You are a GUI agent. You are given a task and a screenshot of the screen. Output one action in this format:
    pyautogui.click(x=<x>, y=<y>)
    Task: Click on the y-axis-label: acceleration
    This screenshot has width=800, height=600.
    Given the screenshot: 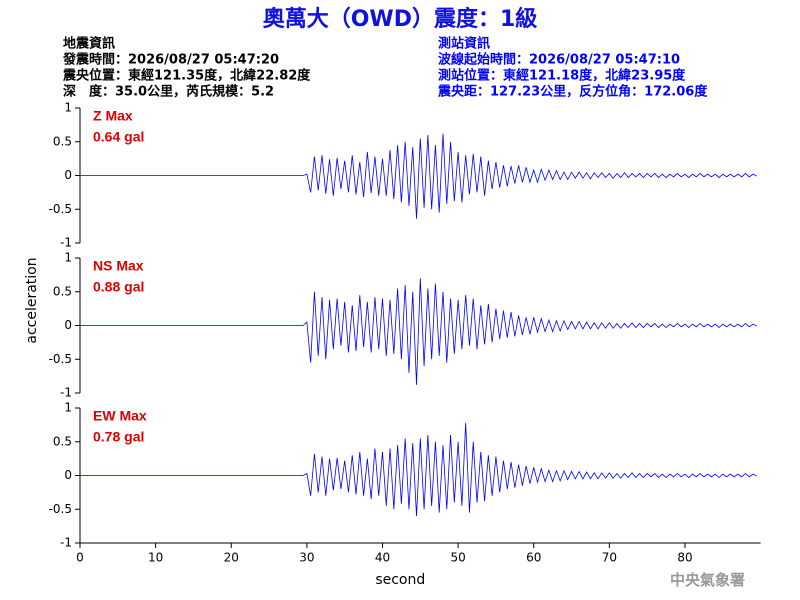 What is the action you would take?
    pyautogui.click(x=32, y=300)
    